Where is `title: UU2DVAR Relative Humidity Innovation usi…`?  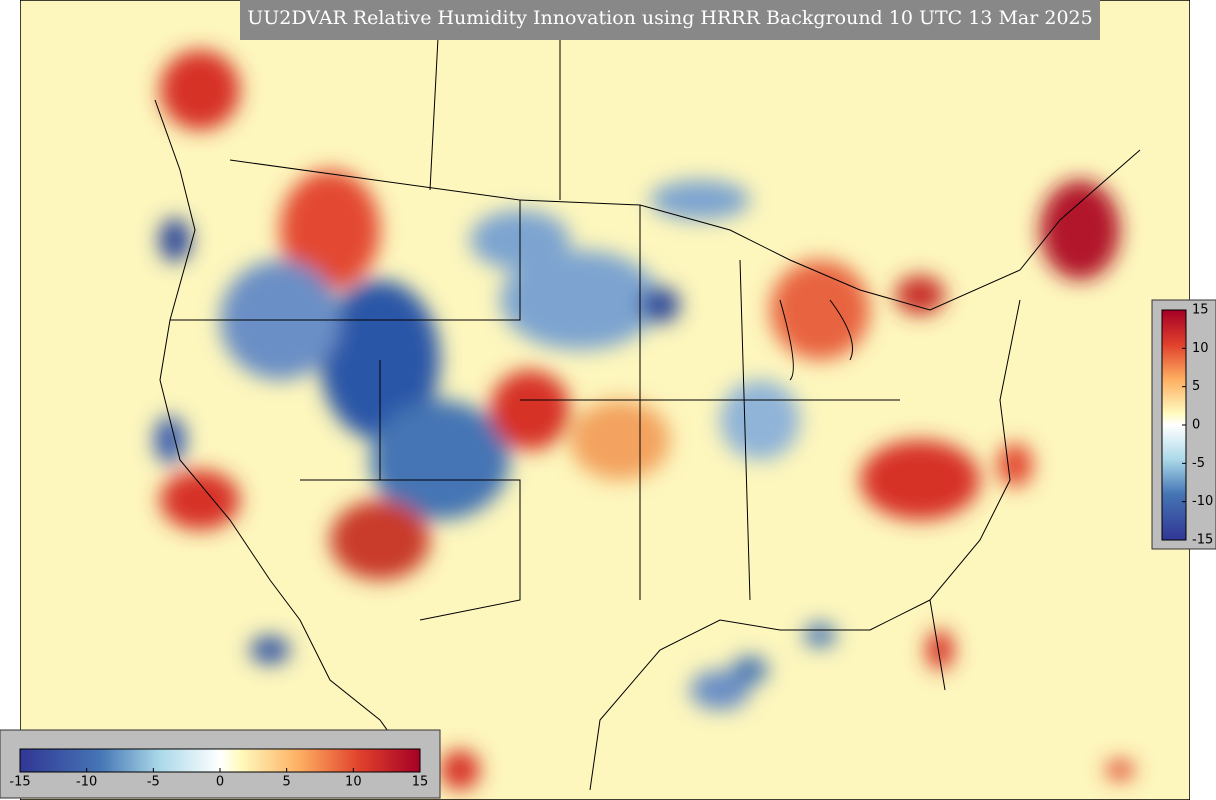 title: UU2DVAR Relative Humidity Innovation usi… is located at coordinates (669, 18).